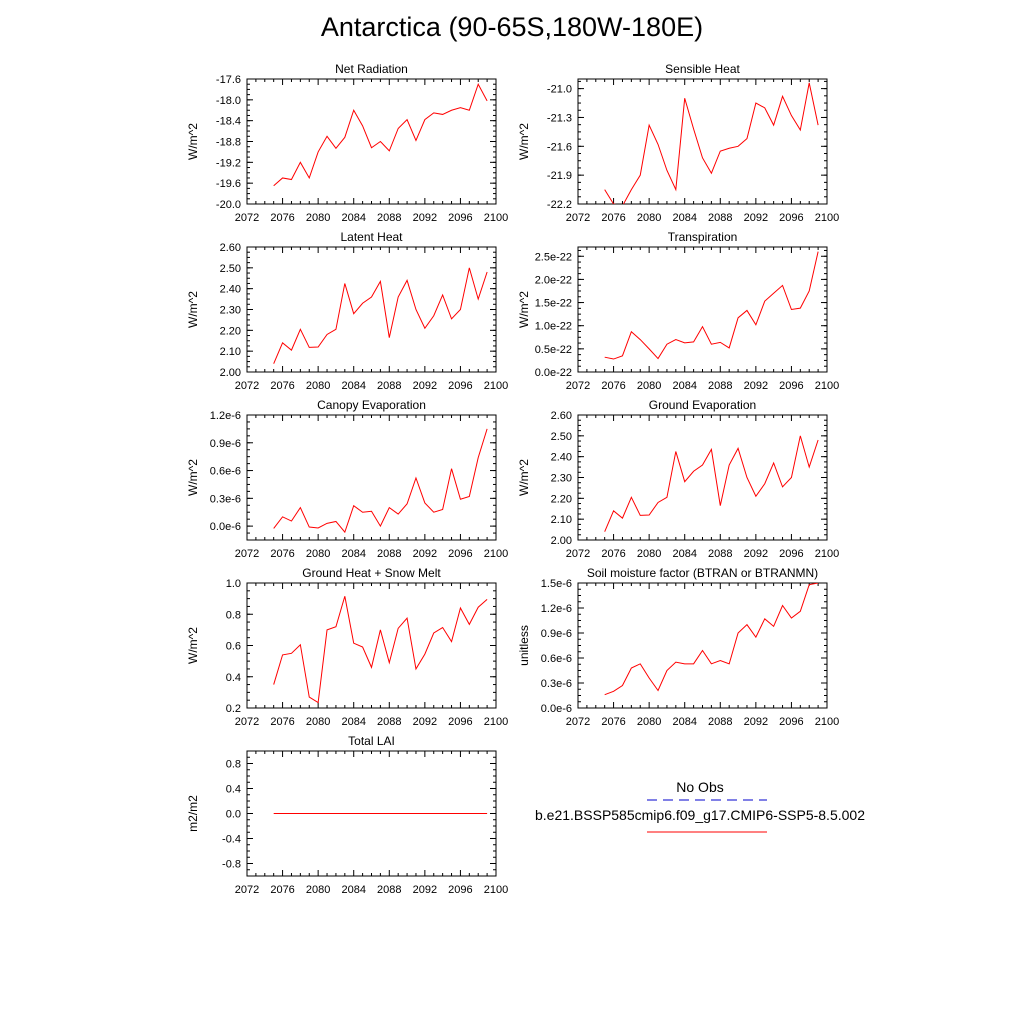 This screenshot has width=1024, height=1024. I want to click on y-tick-label: 0.0e-22, so click(553, 373).